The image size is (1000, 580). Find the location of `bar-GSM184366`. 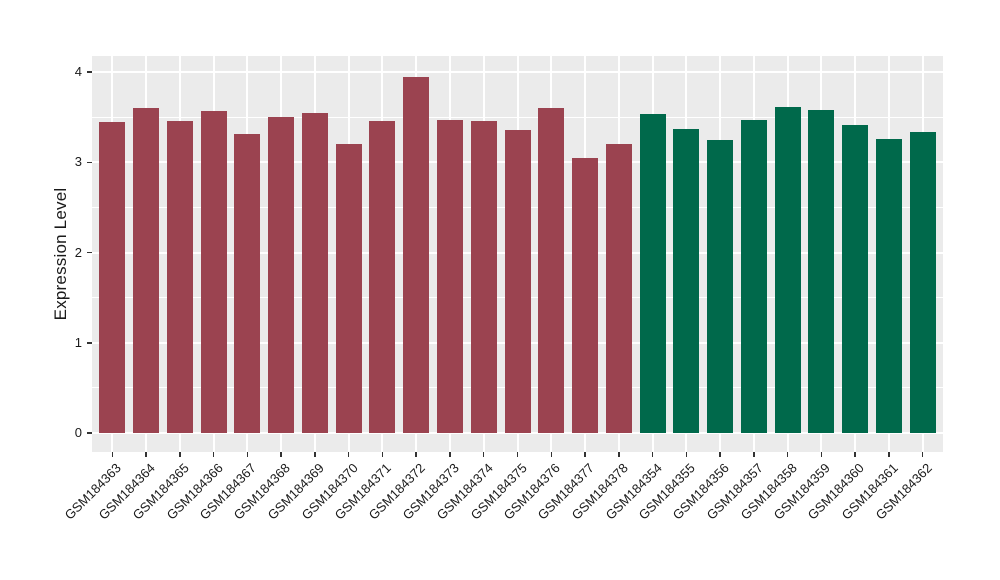

bar-GSM184366 is located at coordinates (213, 271).